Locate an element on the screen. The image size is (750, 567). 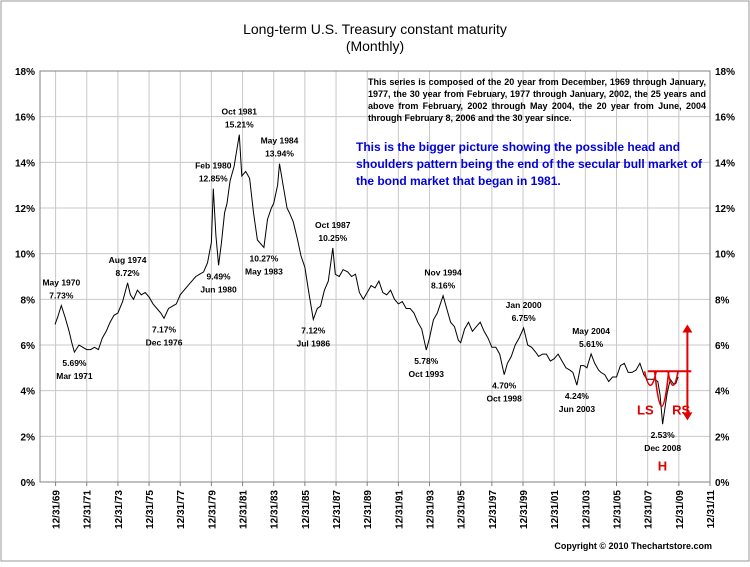
x-tick-label: 12/31/89 is located at coordinates (368, 509).